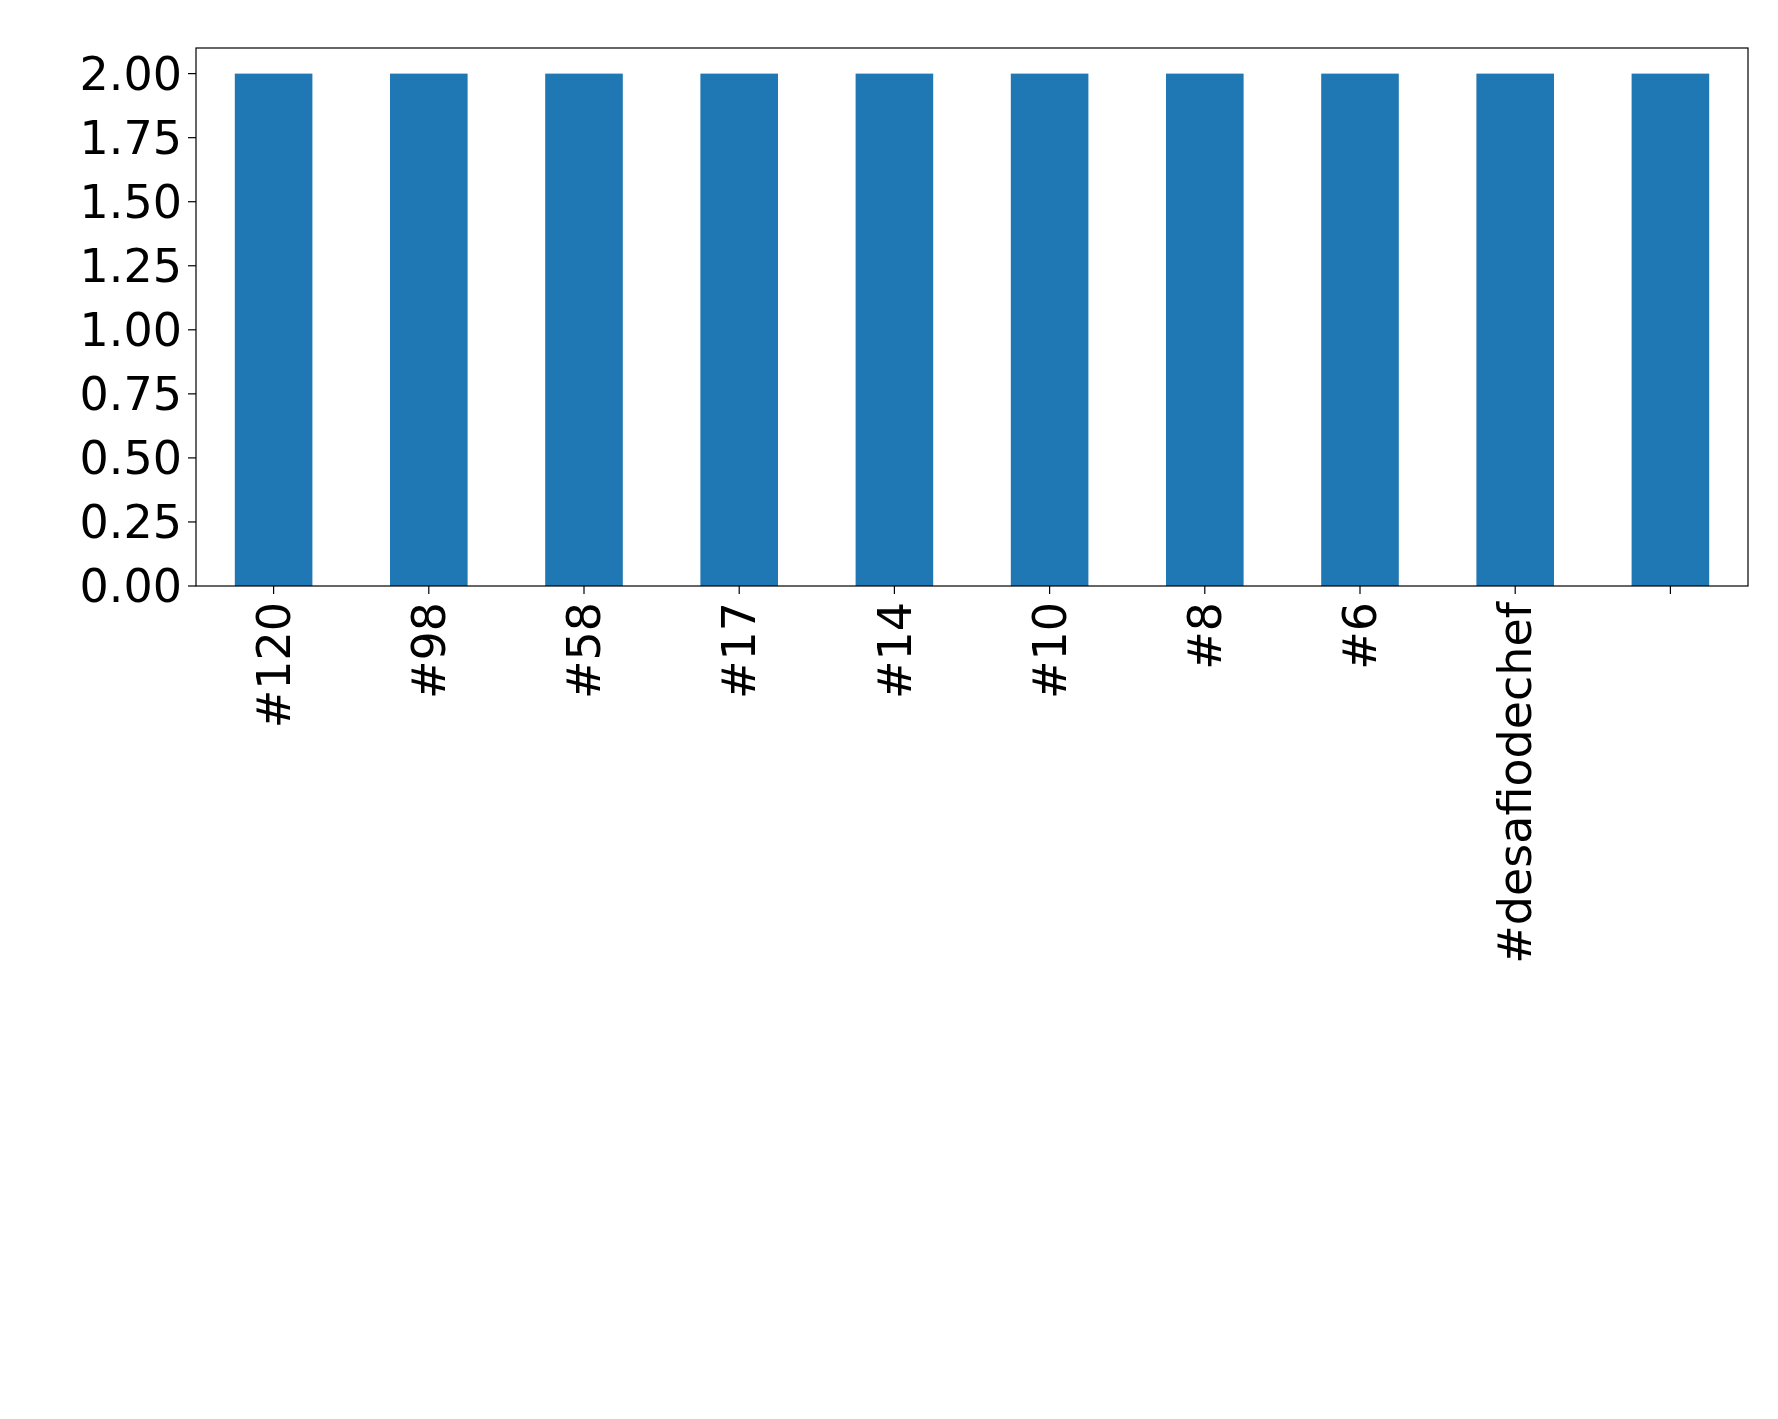  I want to click on y-tick-label: 2.00, so click(130, 73).